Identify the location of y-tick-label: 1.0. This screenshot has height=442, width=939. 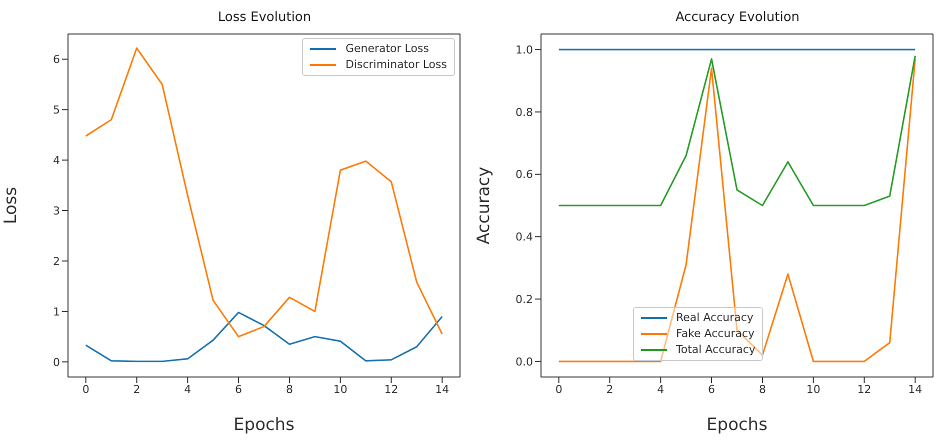
(524, 49).